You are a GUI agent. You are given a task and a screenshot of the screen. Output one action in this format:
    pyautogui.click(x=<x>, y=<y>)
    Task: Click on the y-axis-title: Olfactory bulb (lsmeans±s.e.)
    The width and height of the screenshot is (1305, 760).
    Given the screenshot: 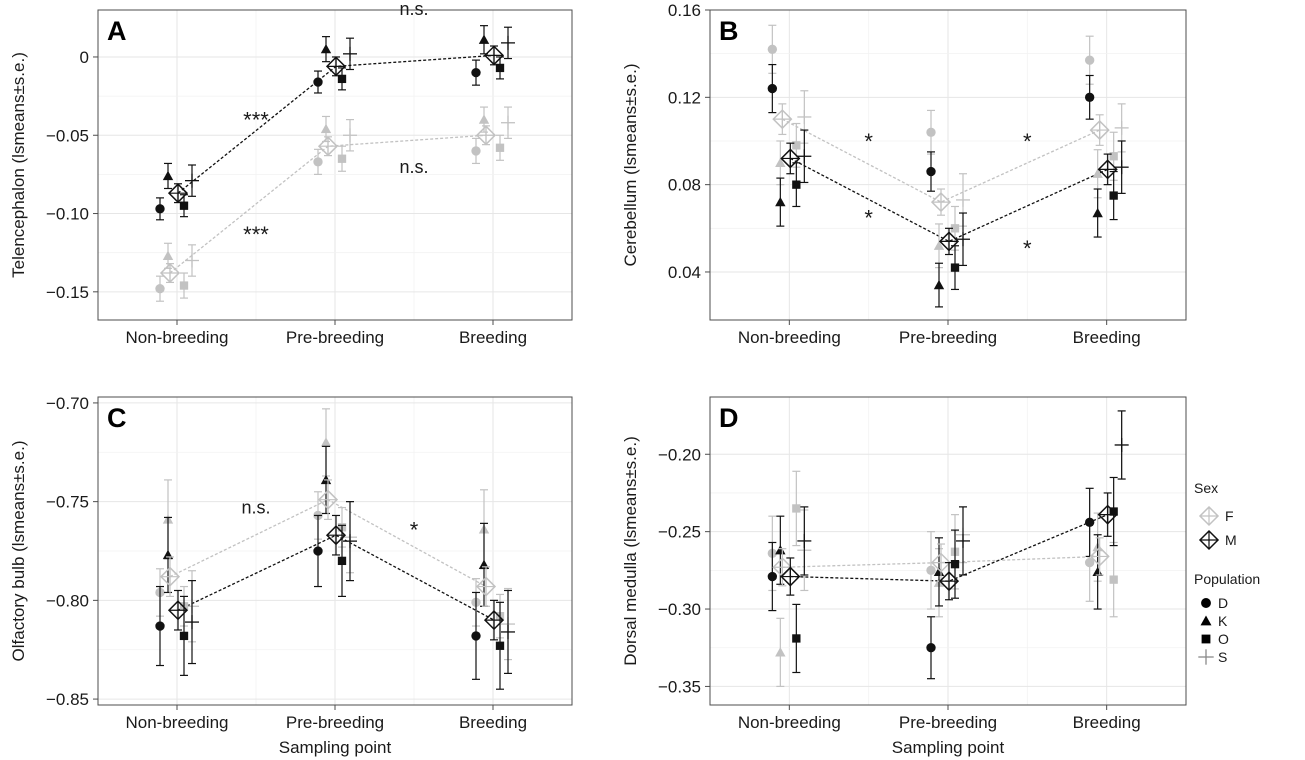 What is the action you would take?
    pyautogui.click(x=18, y=551)
    